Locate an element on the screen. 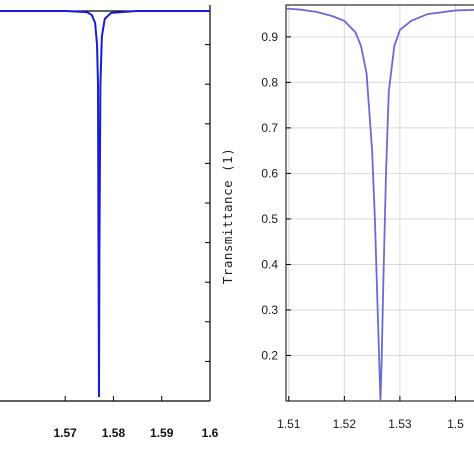 This screenshot has width=474, height=474. left-x-tick-label: 1.58 is located at coordinates (114, 433).